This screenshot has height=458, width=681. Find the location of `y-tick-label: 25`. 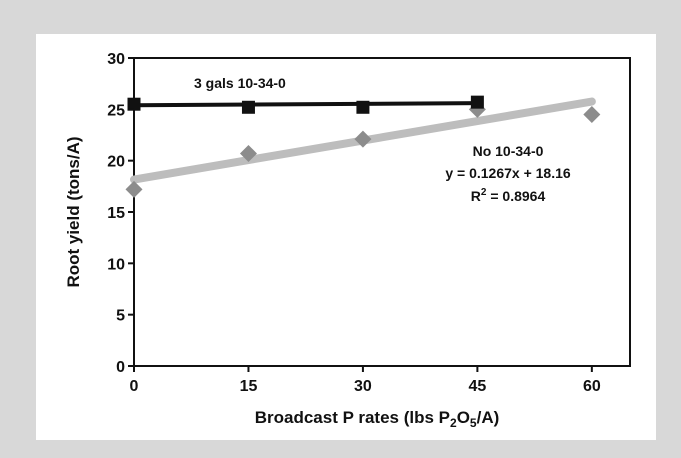

y-tick-label: 25 is located at coordinates (116, 110).